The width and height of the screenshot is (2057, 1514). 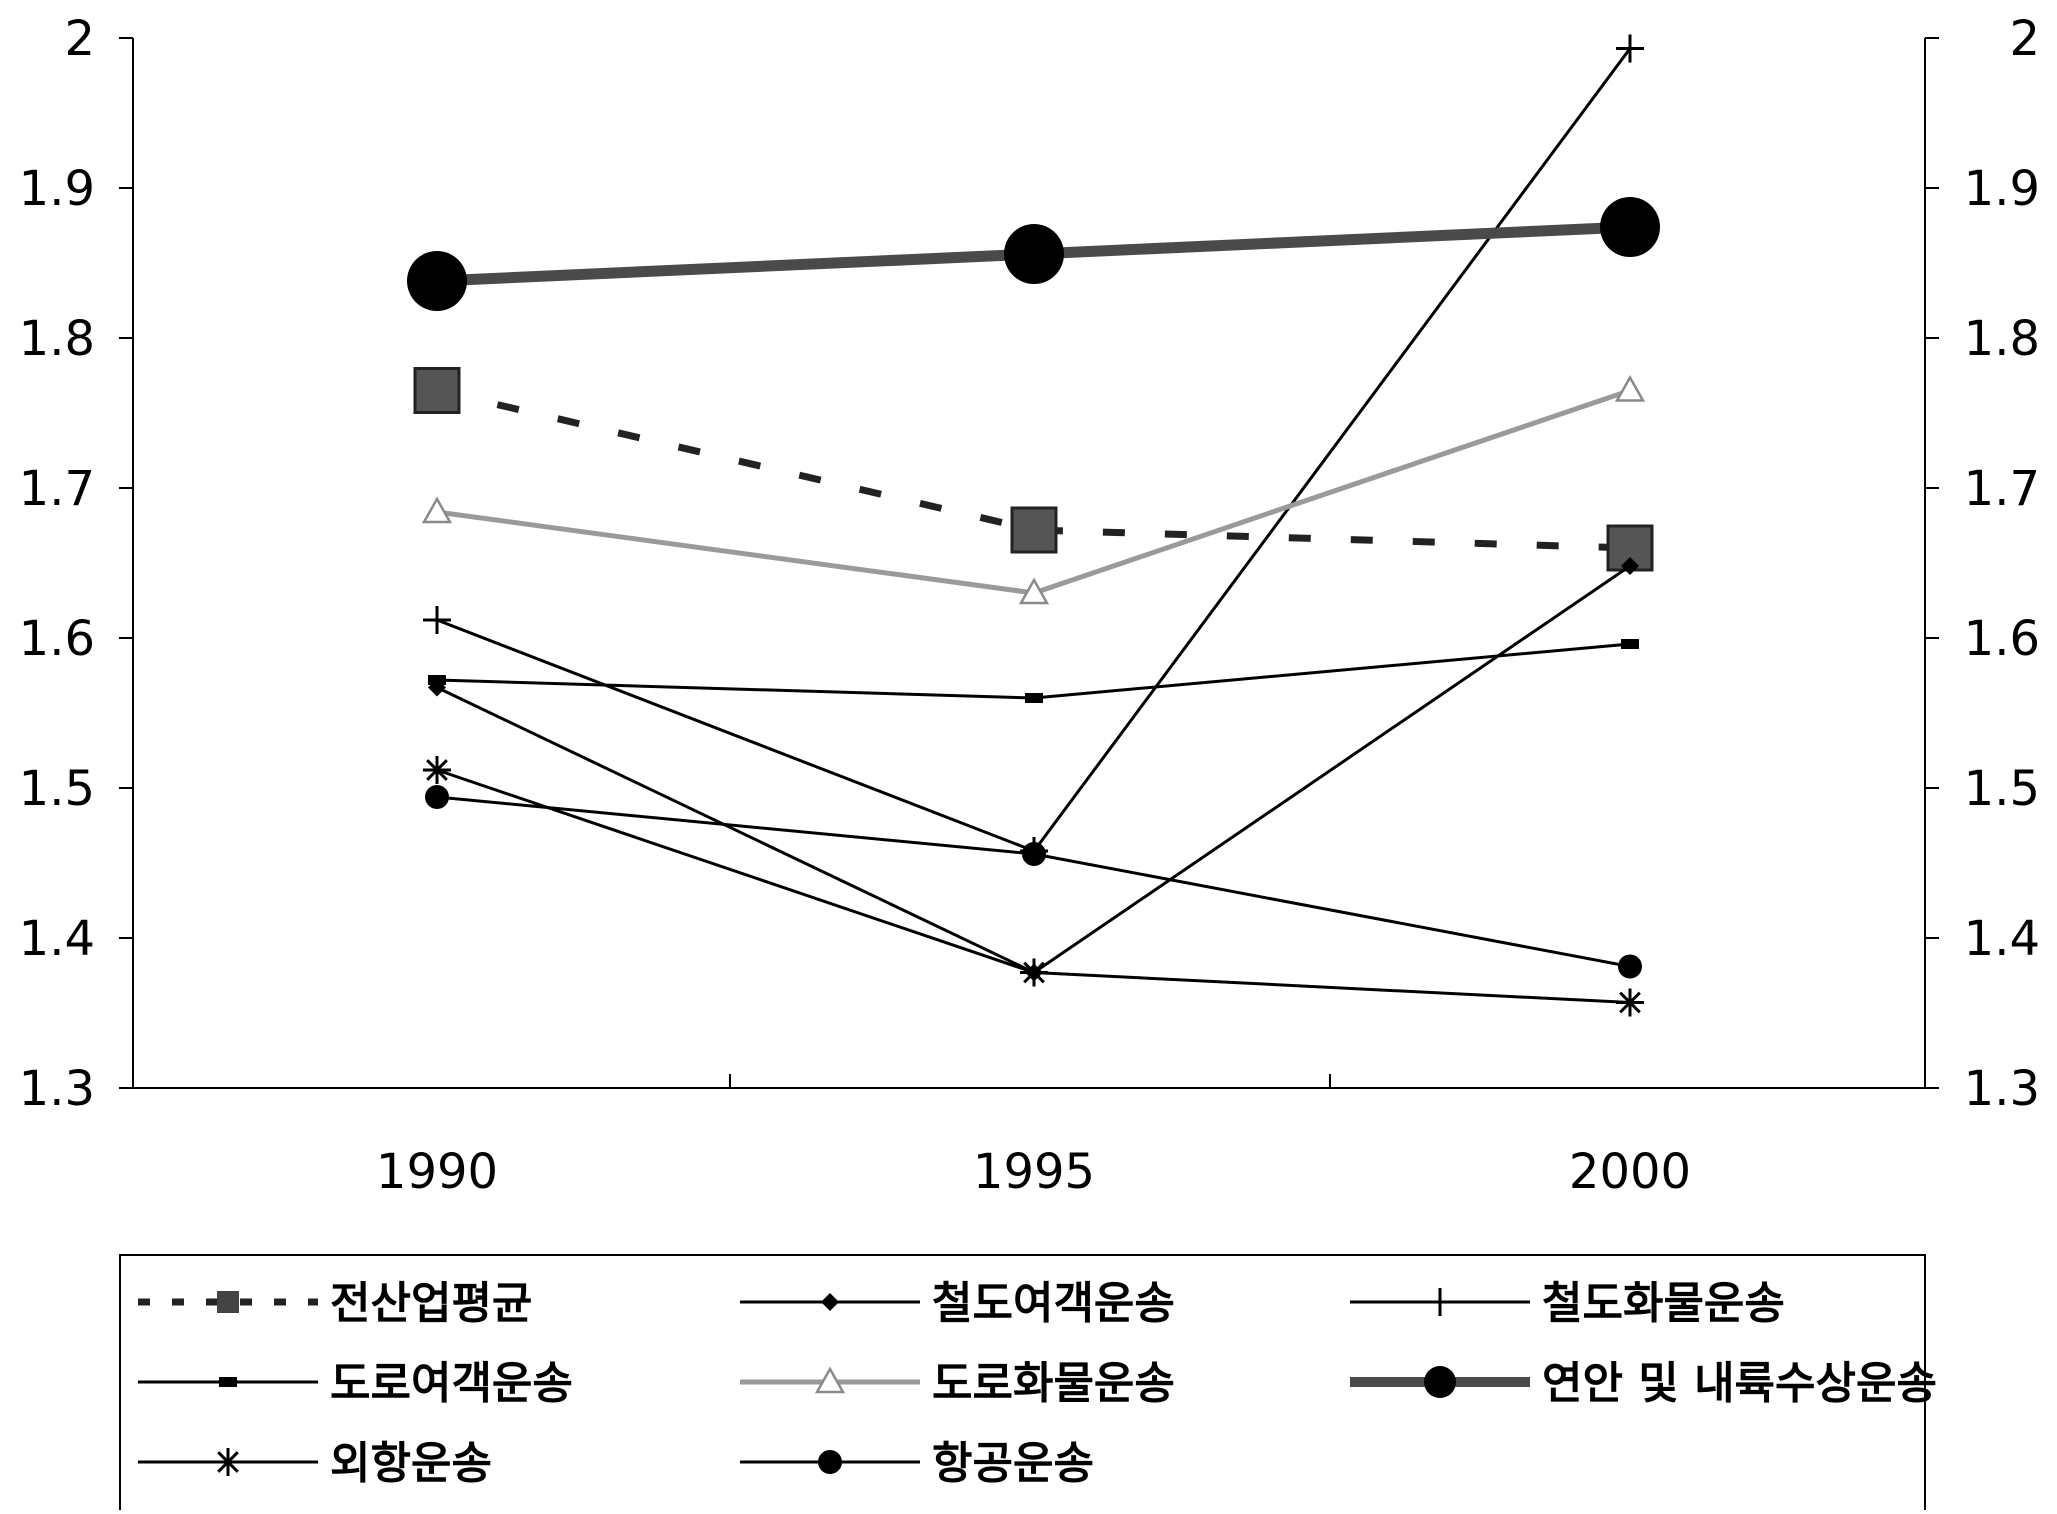 I want to click on x-tick-label: 1995, so click(x=1034, y=1172).